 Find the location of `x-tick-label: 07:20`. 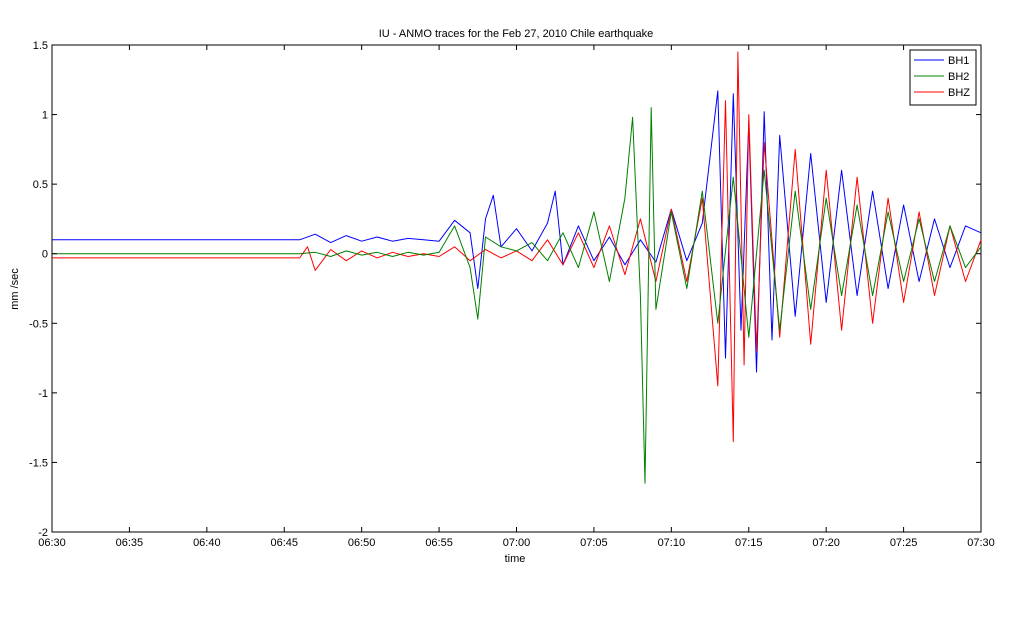

x-tick-label: 07:20 is located at coordinates (826, 543).